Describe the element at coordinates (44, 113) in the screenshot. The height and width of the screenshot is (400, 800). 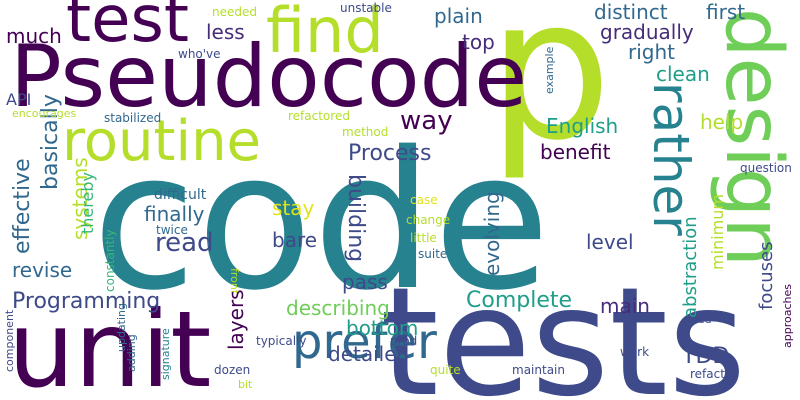
I see `word-encourages: encourages` at that location.